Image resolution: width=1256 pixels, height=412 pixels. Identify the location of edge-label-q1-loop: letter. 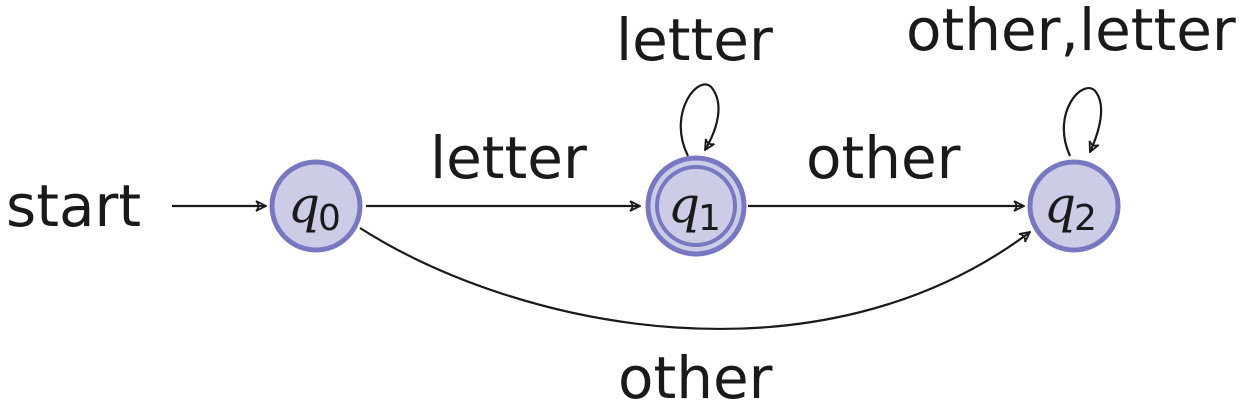
(694, 40).